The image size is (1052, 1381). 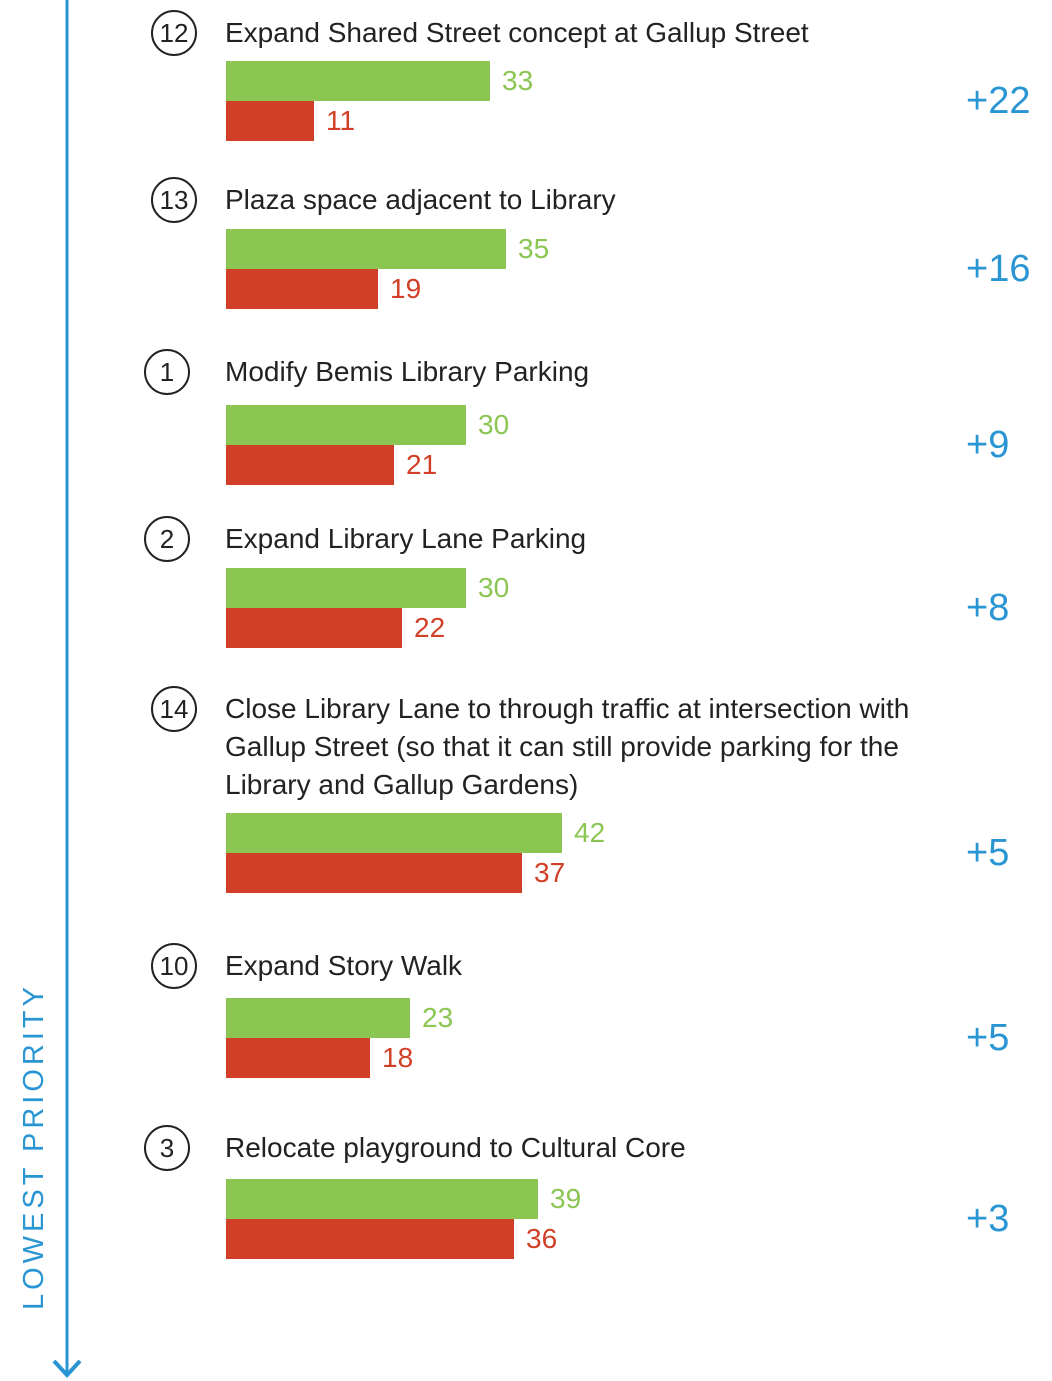 What do you see at coordinates (988, 608) in the screenshot?
I see `net-label: +8` at bounding box center [988, 608].